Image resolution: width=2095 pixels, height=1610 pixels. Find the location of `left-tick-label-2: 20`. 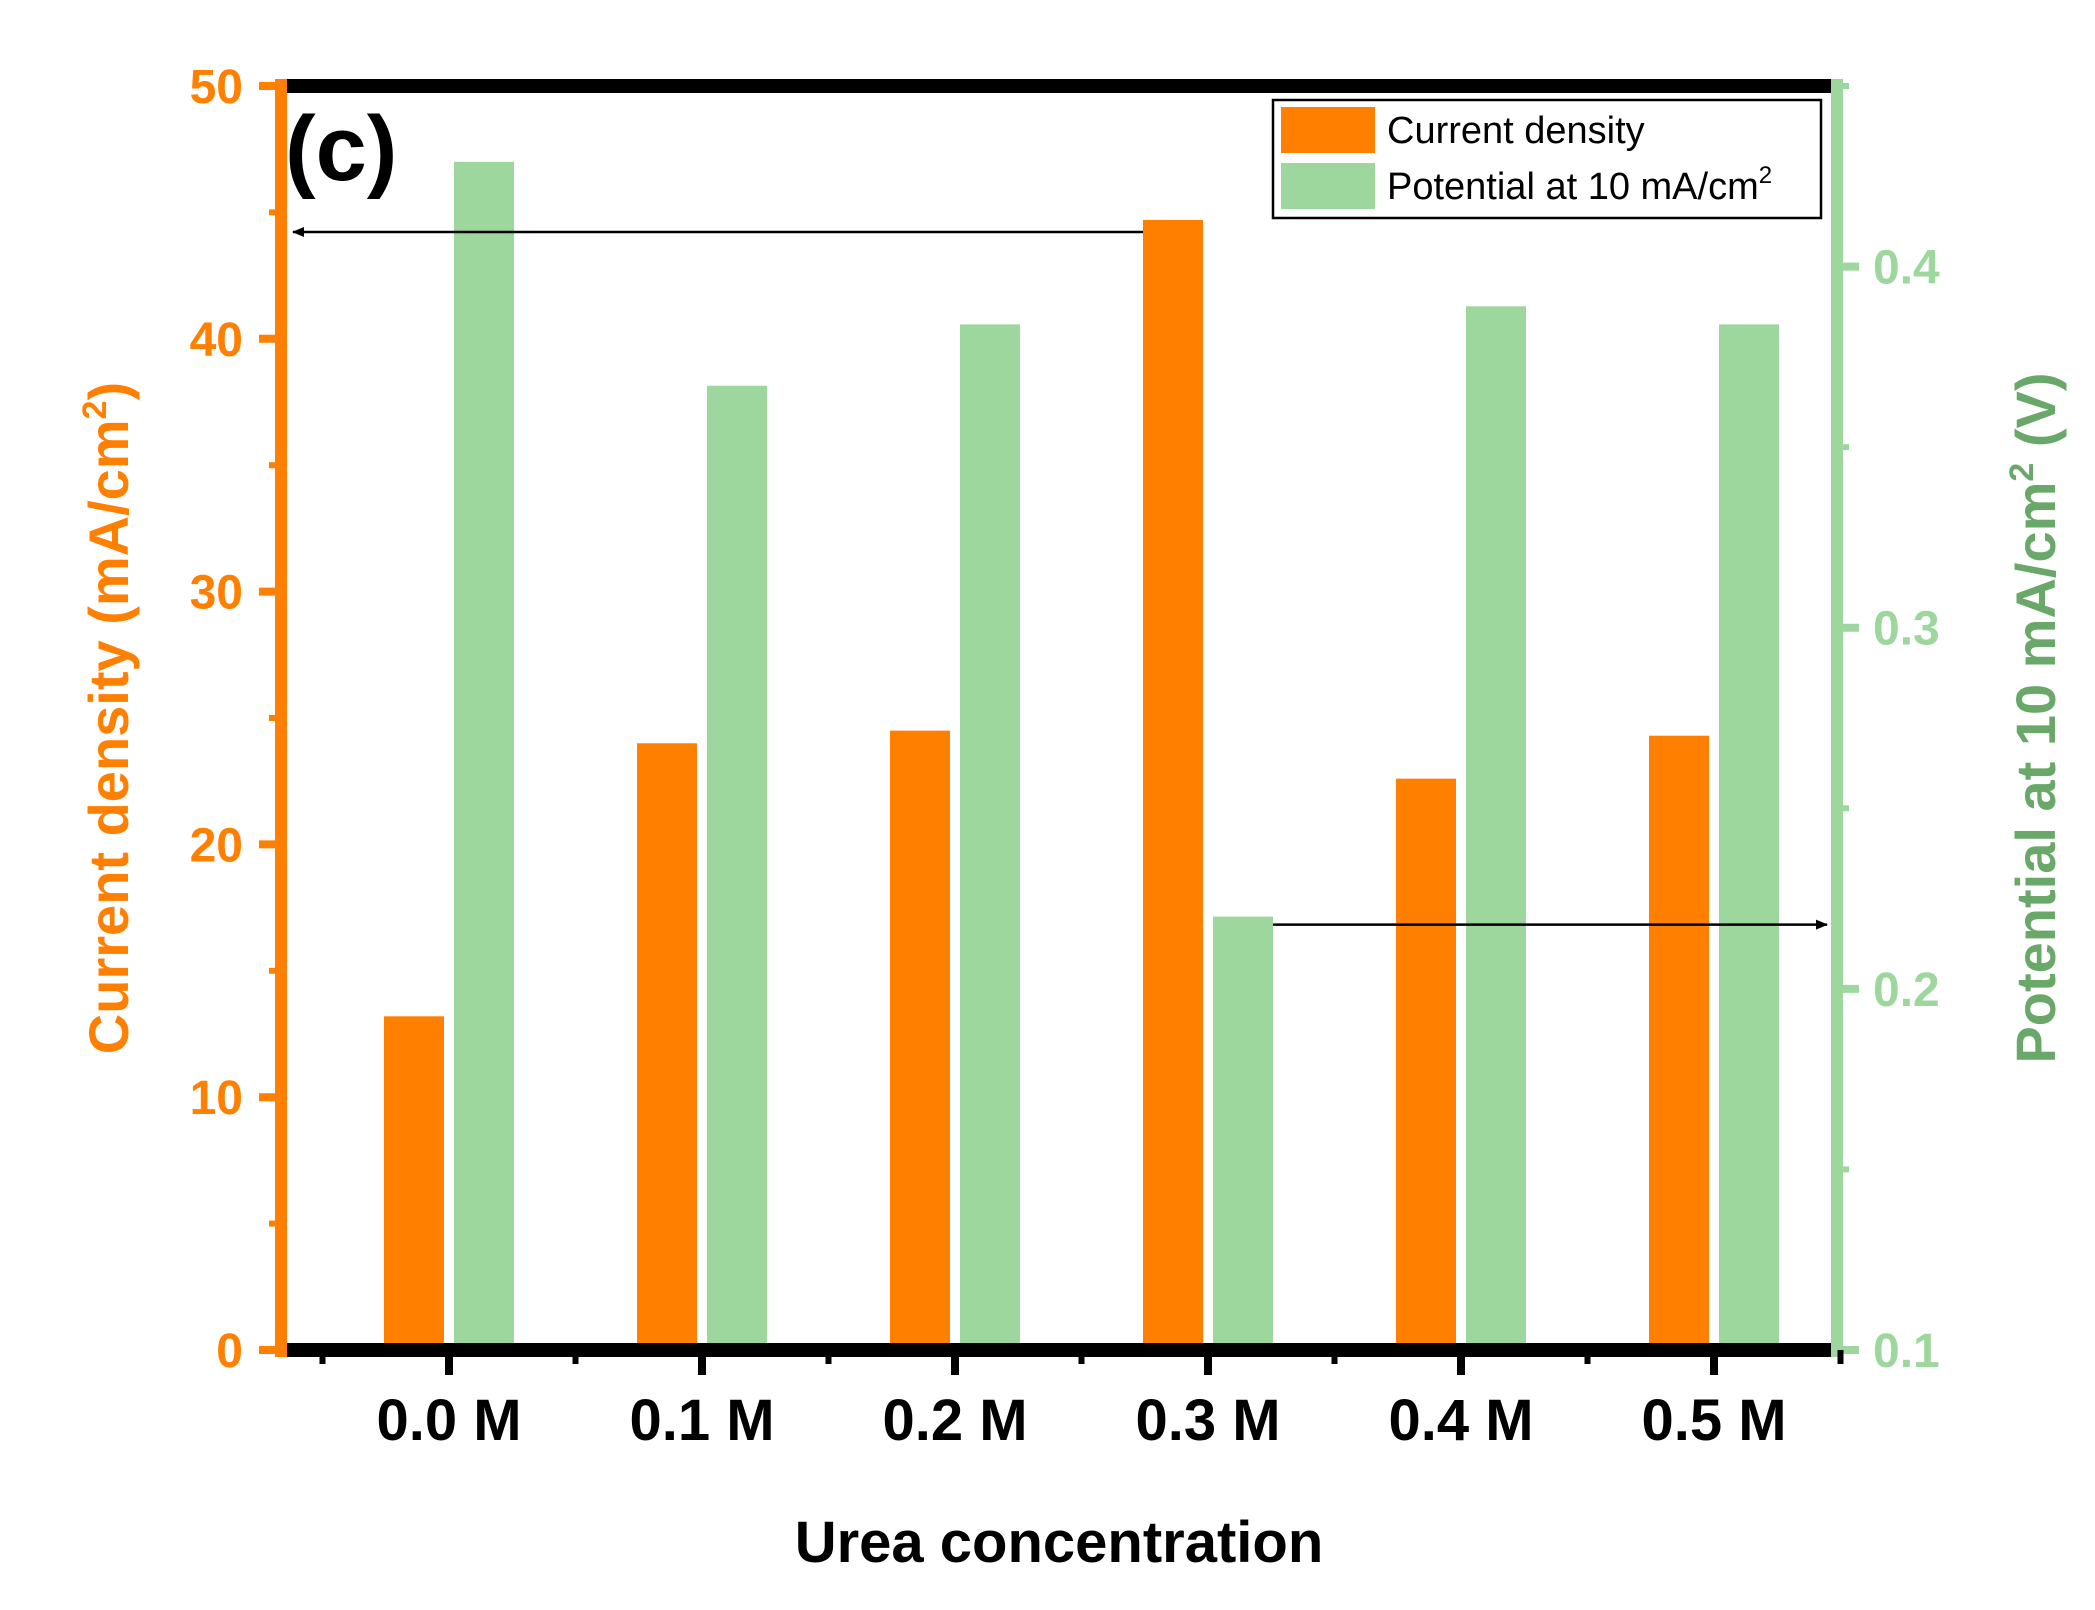

left-tick-label-2: 20 is located at coordinates (216, 845).